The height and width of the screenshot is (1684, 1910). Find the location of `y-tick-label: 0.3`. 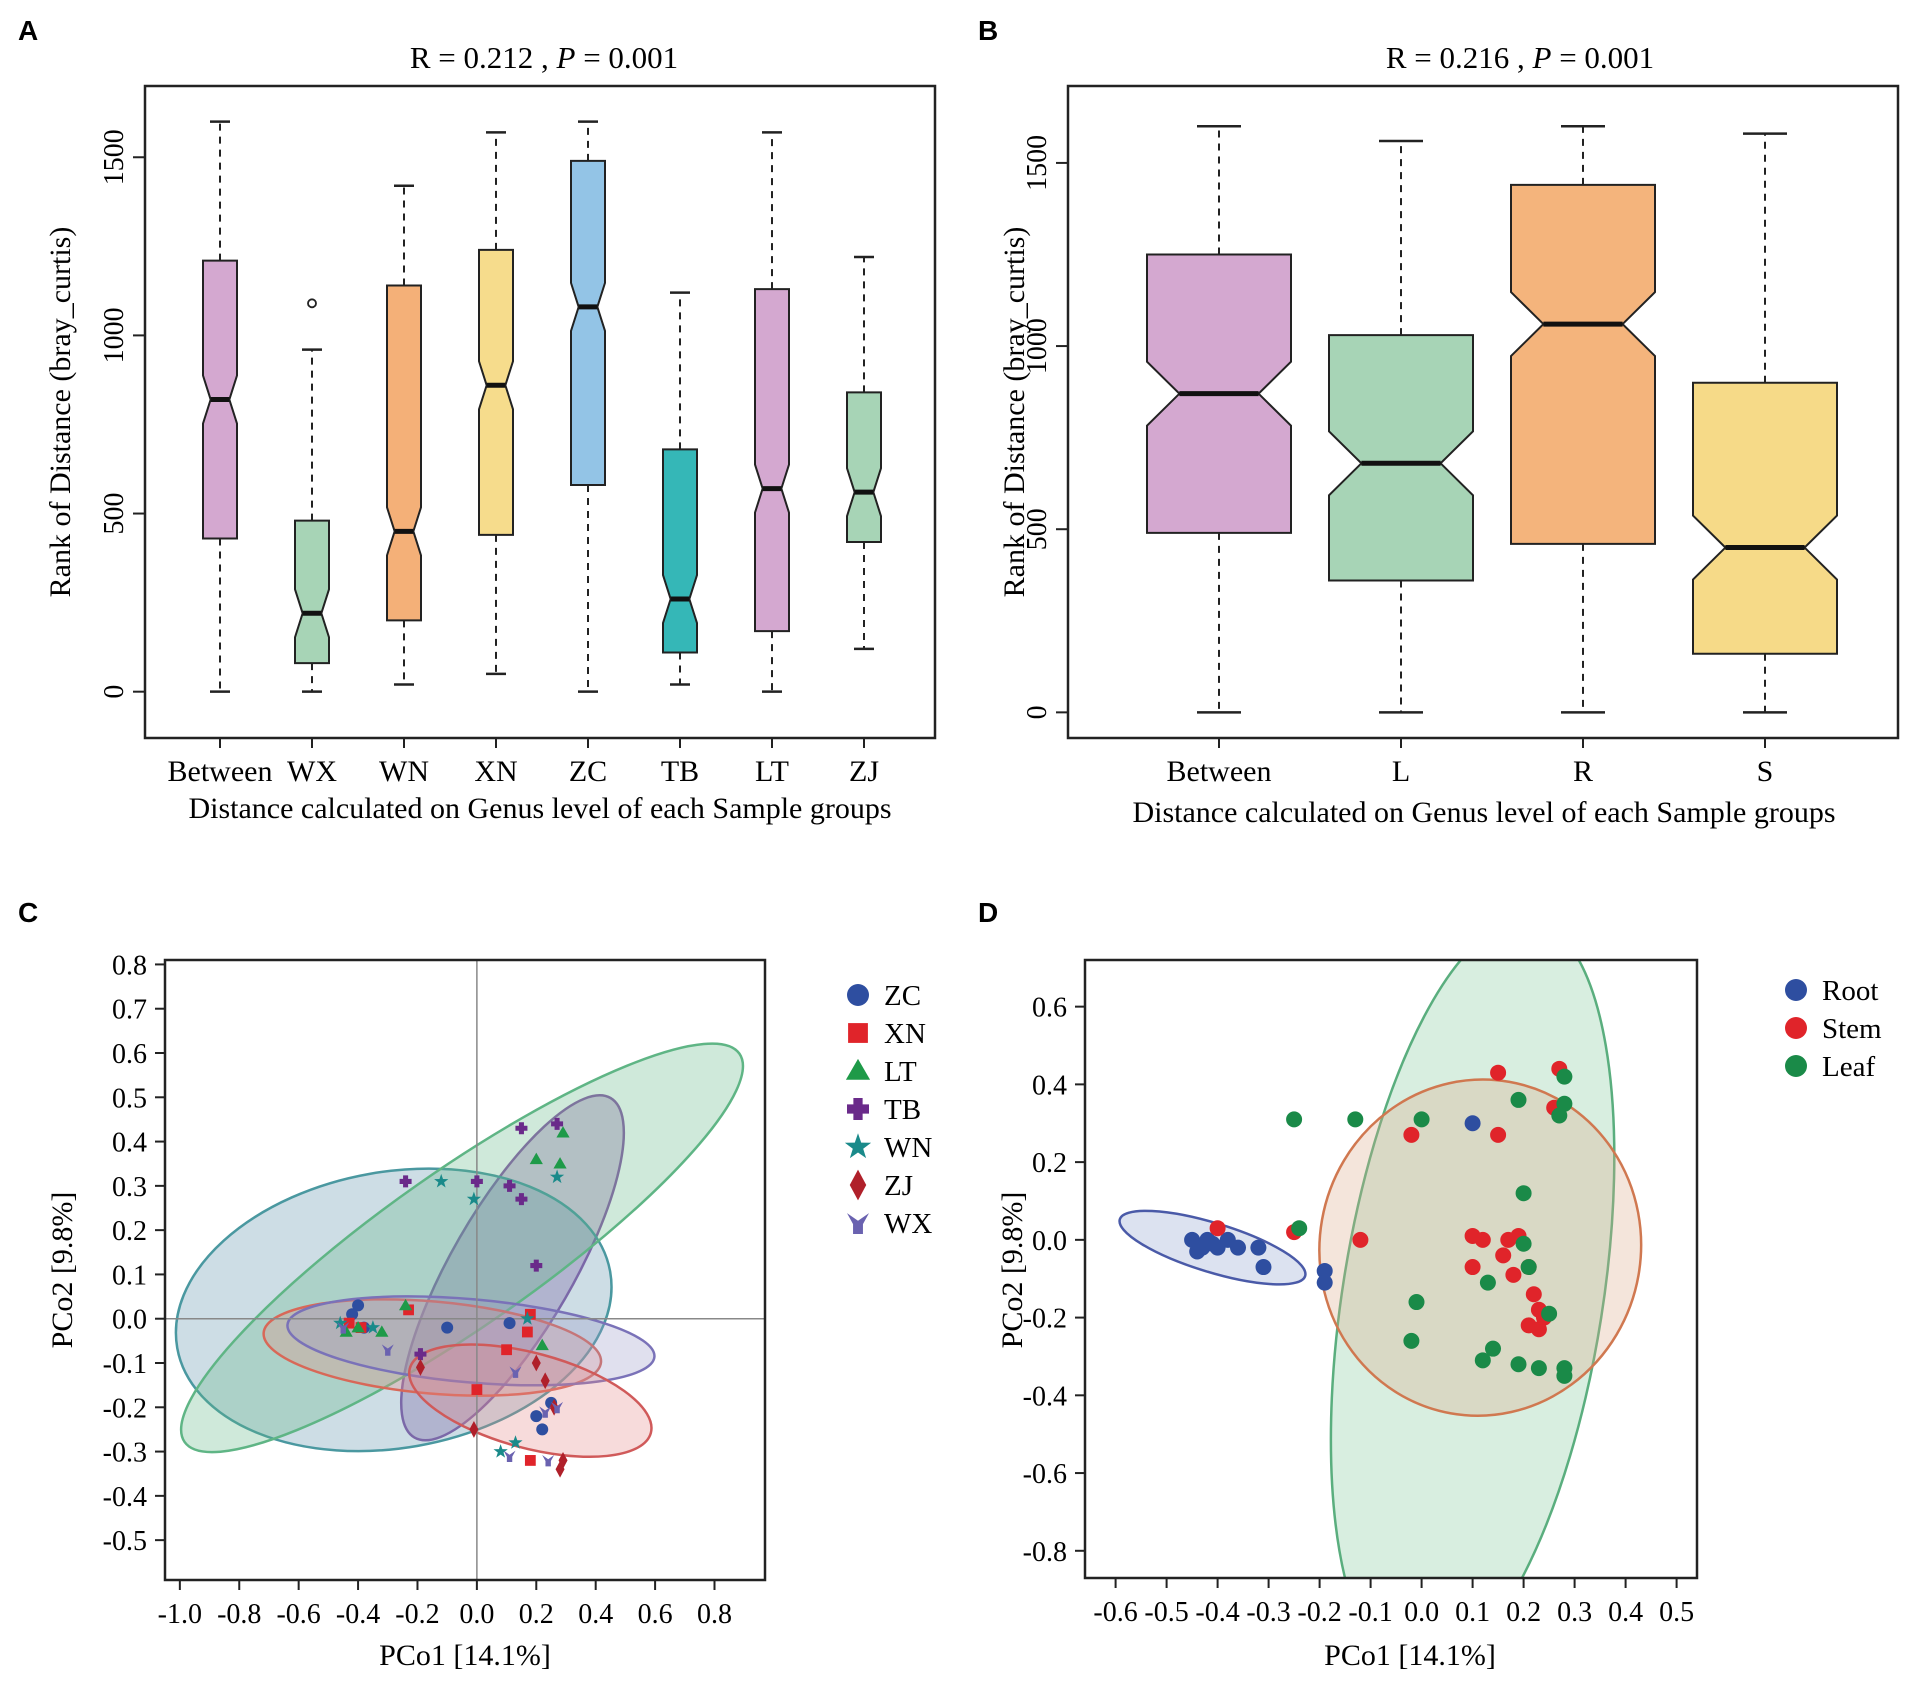

y-tick-label: 0.3 is located at coordinates (129, 1187).